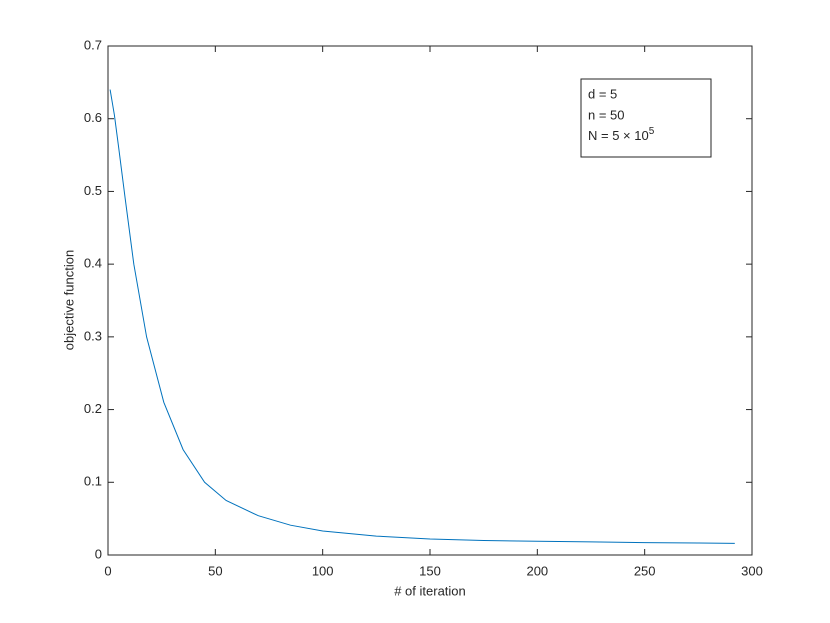 The image size is (830, 623). Describe the element at coordinates (107, 570) in the screenshot. I see `x-tick-label: 0` at that location.